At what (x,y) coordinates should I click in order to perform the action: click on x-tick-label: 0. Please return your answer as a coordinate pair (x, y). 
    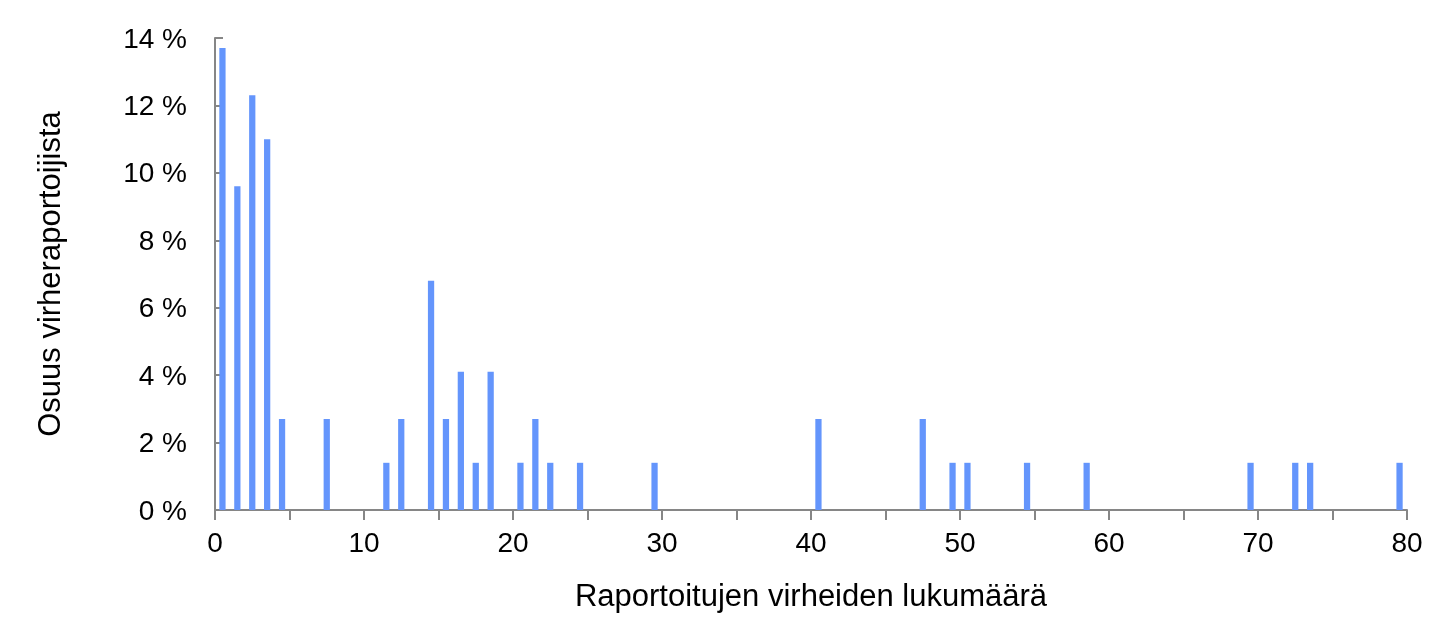
    Looking at the image, I should click on (215, 542).